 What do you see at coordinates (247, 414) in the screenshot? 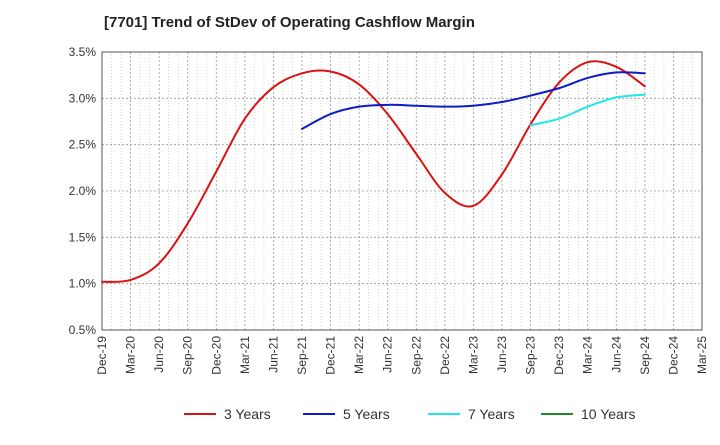
I see `legend-label-3-years: 3 Years` at bounding box center [247, 414].